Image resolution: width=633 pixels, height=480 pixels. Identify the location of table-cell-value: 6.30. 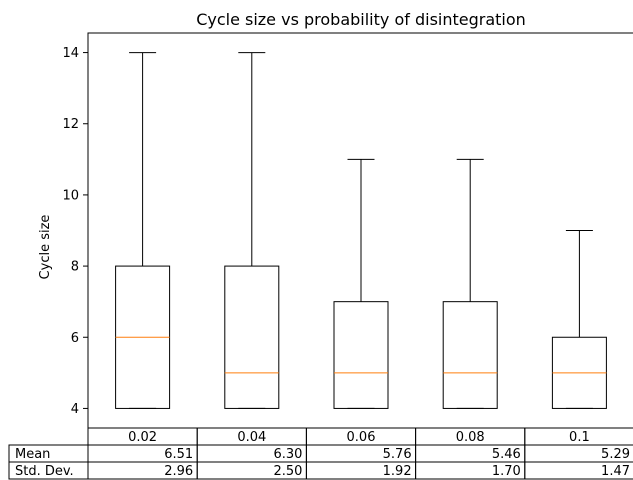
(287, 454).